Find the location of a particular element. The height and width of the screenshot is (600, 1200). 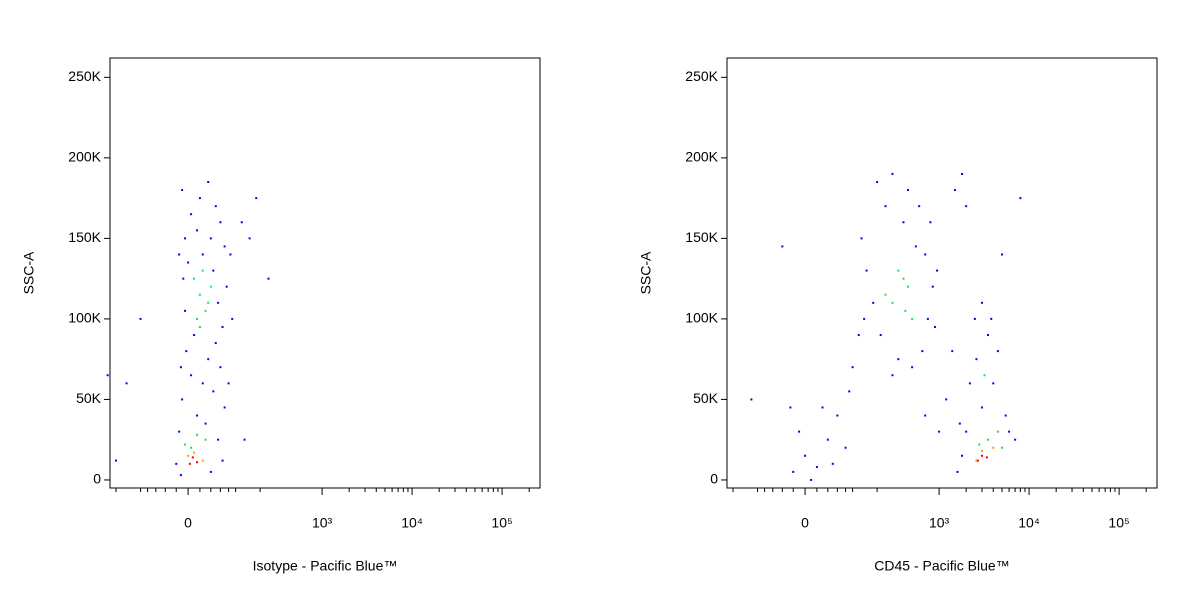

x-tick-label: 10⁵ is located at coordinates (501, 523).